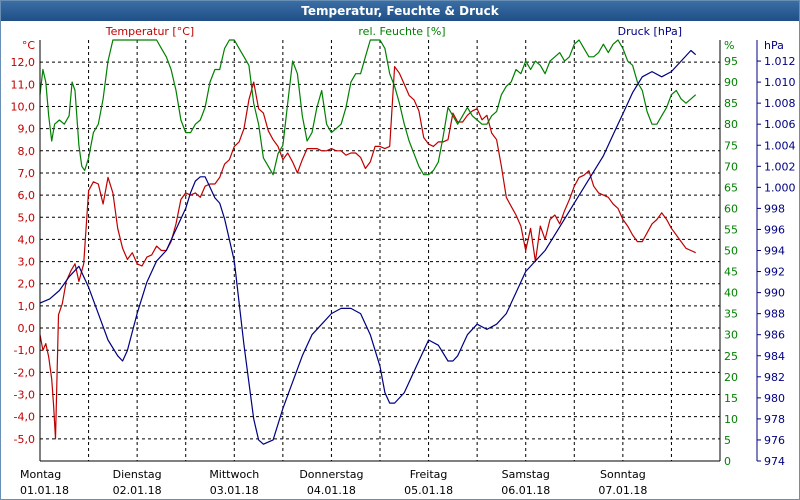 This screenshot has height=500, width=800. What do you see at coordinates (27, 217) in the screenshot?
I see `temperature-tick-label: 5,0` at bounding box center [27, 217].